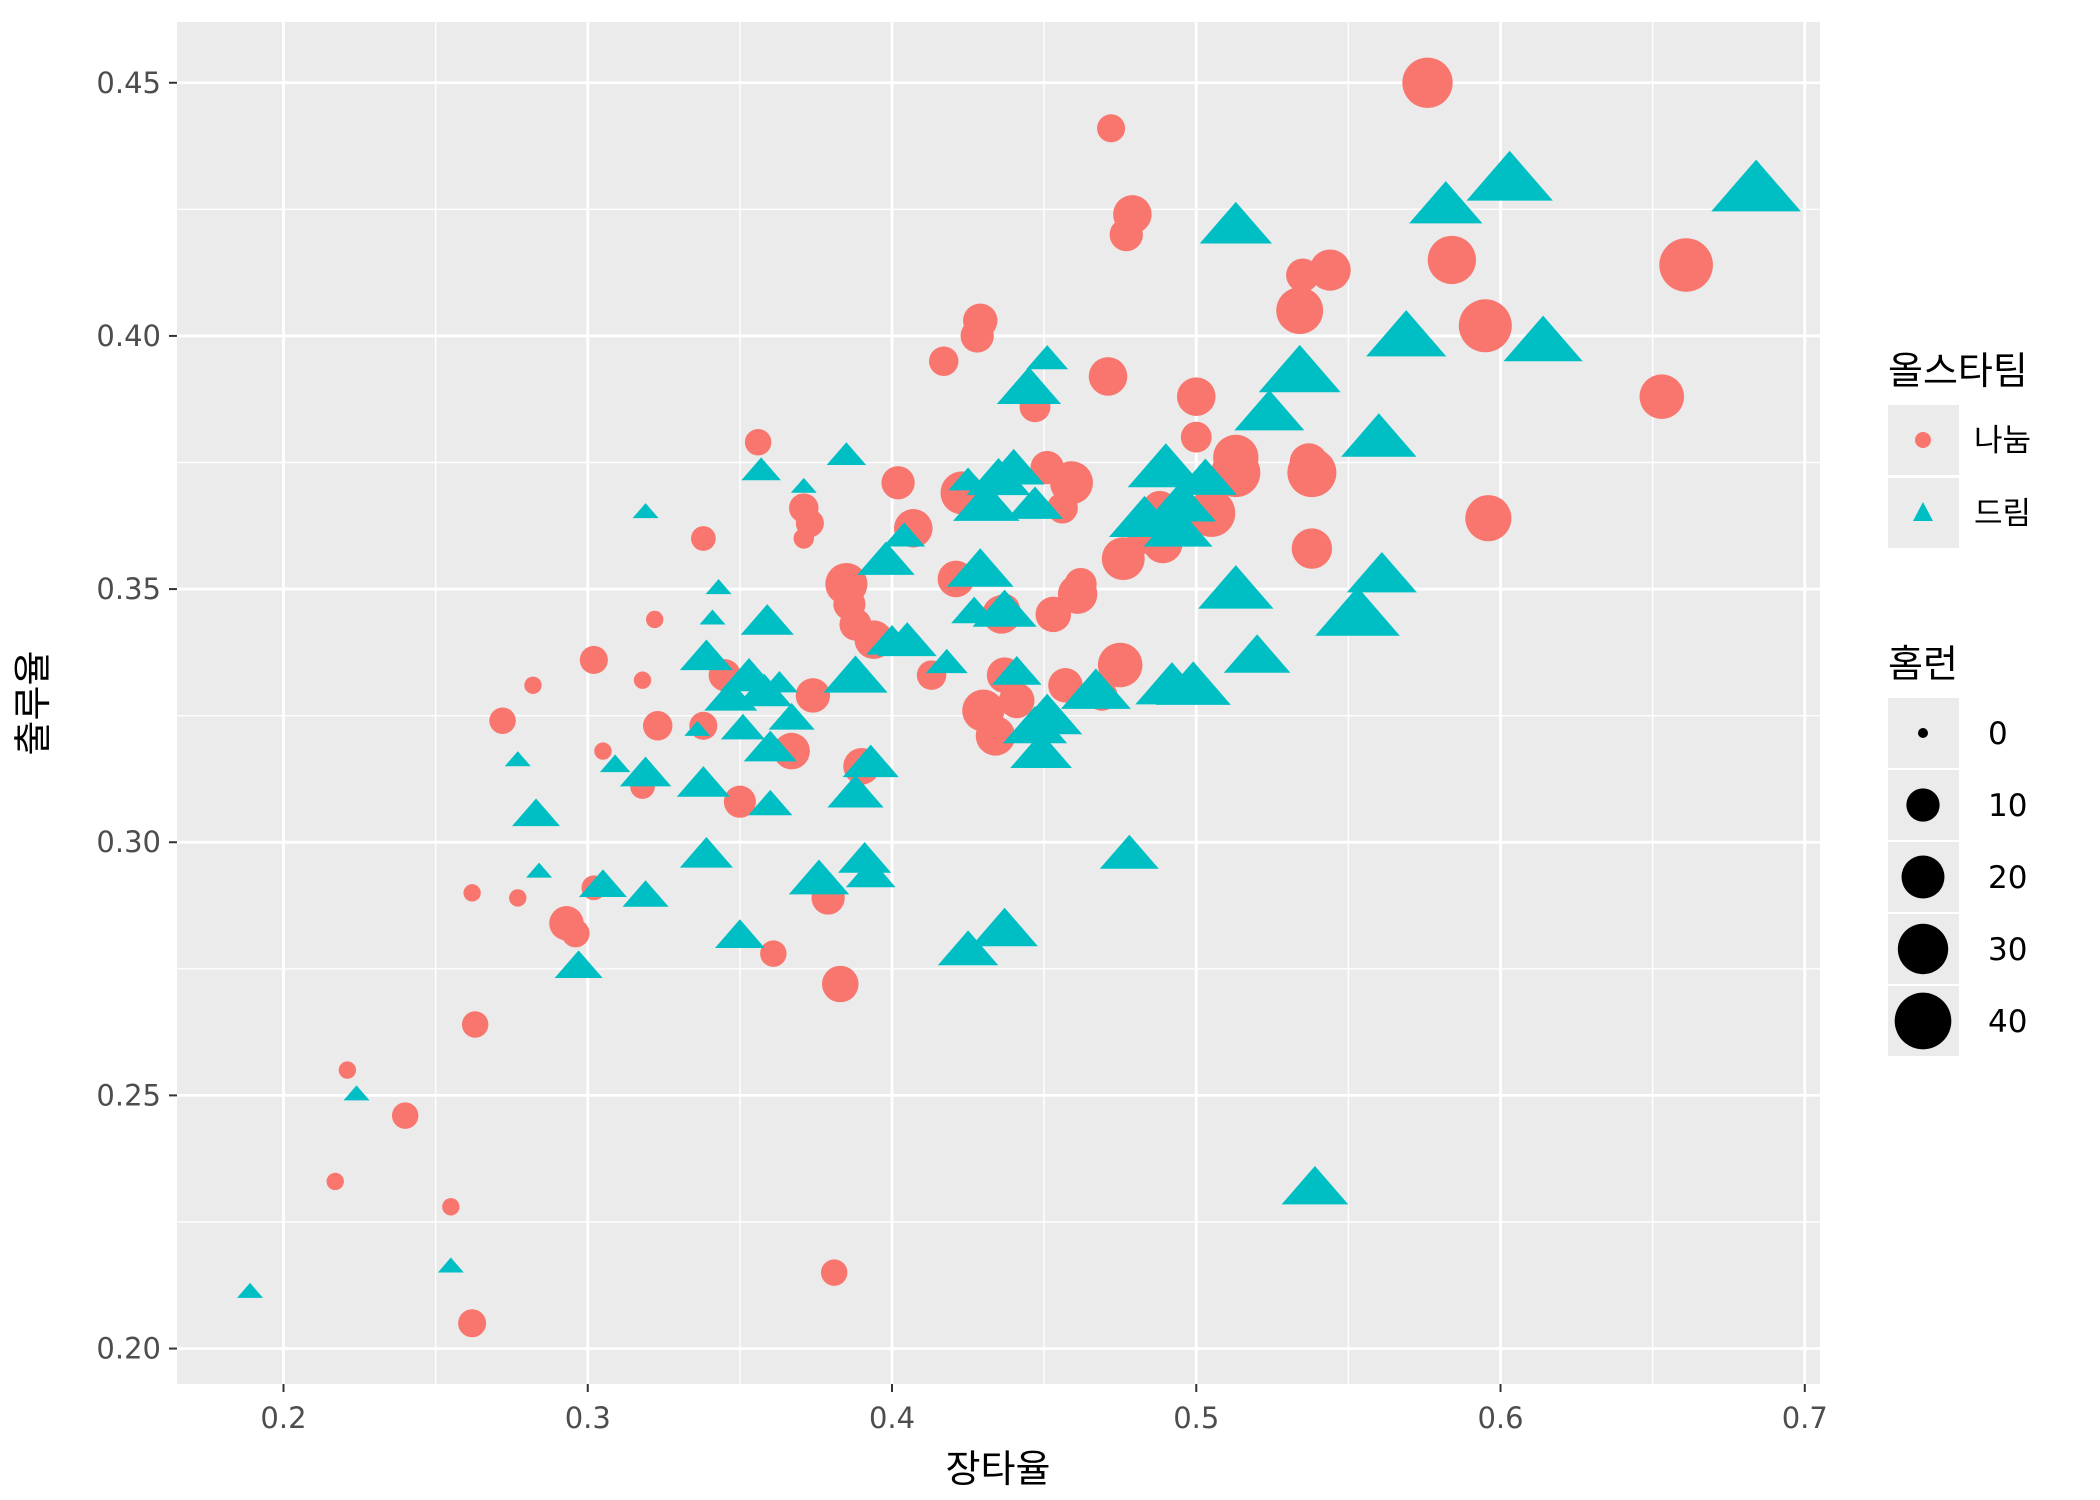 The image size is (2100, 1500). Describe the element at coordinates (128, 336) in the screenshot. I see `y-tick-label: 0.40` at that location.